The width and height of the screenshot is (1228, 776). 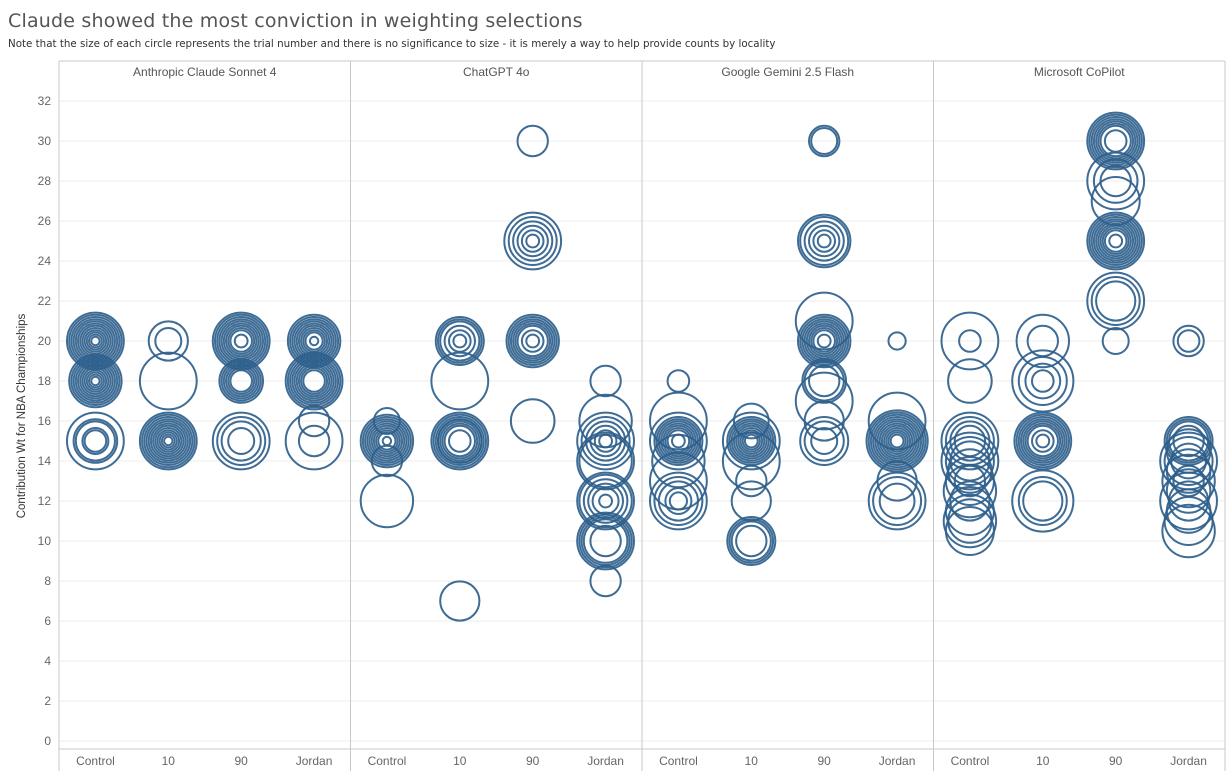 What do you see at coordinates (45, 301) in the screenshot?
I see `y-tick-label: 22` at bounding box center [45, 301].